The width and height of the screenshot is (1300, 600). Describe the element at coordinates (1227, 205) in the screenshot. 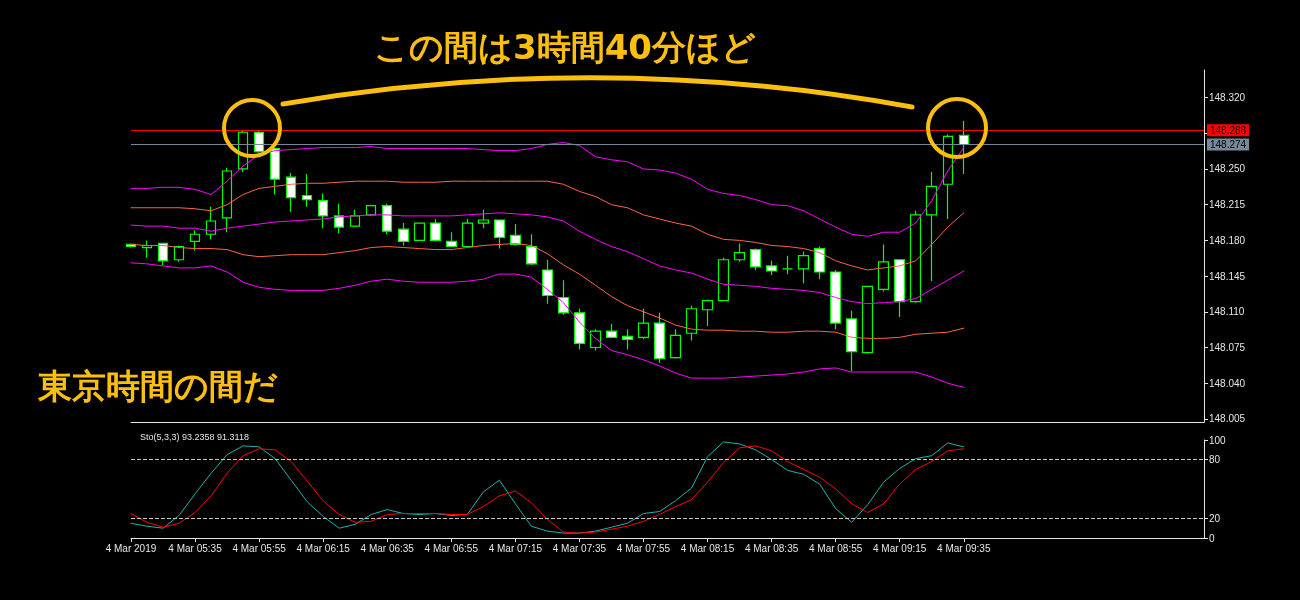

I see `y-tick-label: 148.215` at that location.